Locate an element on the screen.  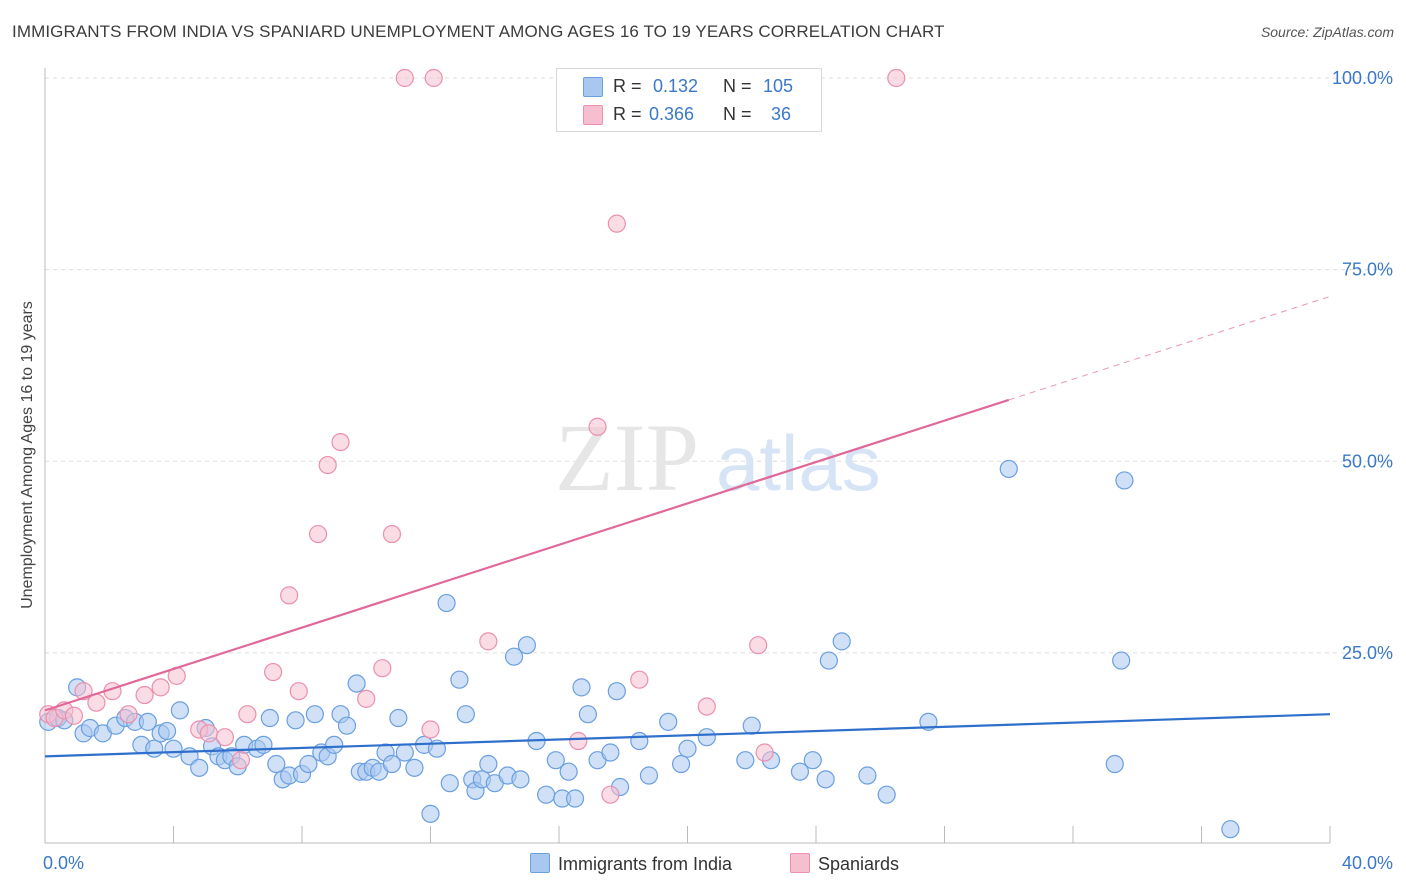
watermark-atlas: atlas is located at coordinates (798, 463).